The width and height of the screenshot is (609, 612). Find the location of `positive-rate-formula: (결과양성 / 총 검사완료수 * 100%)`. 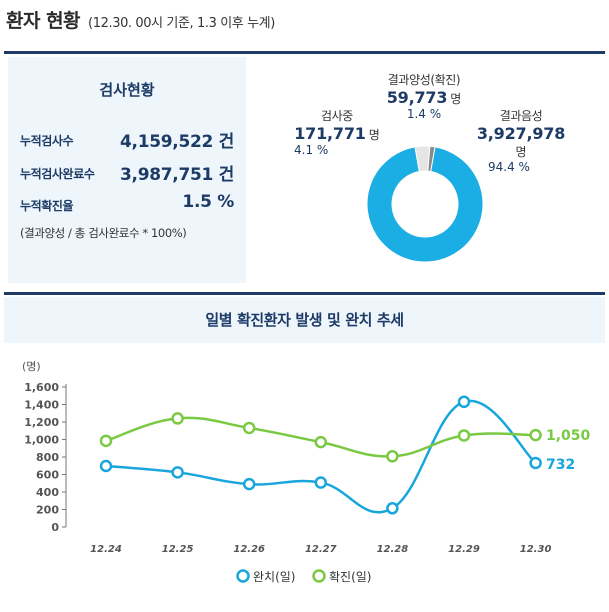

positive-rate-formula: (결과양성 / 총 검사완료수 * 100%) is located at coordinates (103, 233).